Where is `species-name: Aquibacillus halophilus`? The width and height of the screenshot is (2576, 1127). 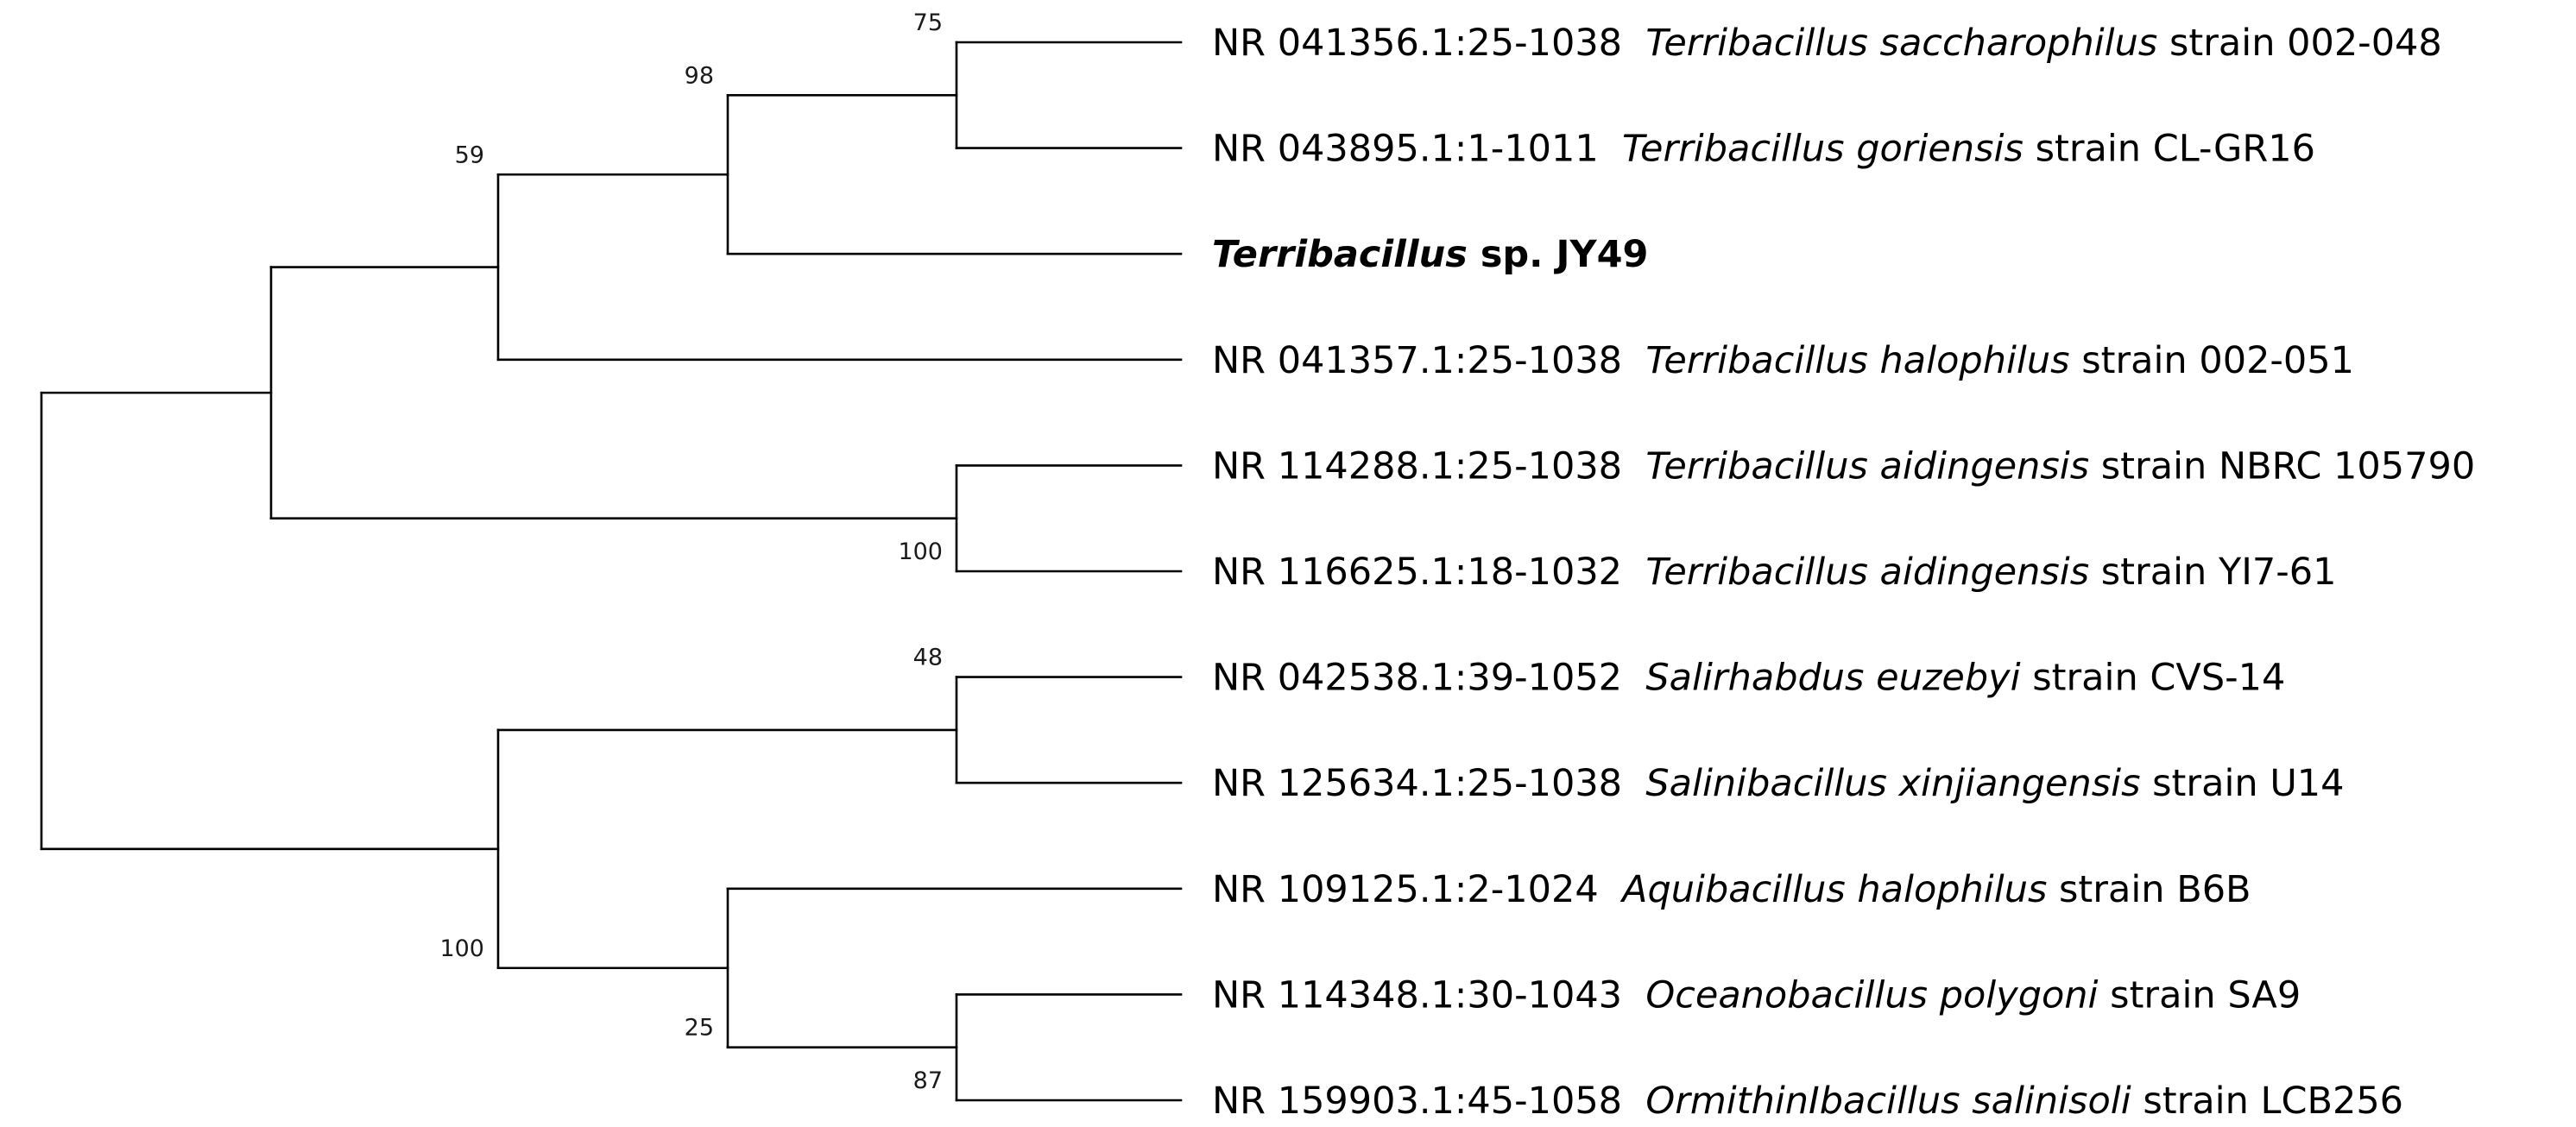
species-name: Aquibacillus halophilus is located at coordinates (1833, 889).